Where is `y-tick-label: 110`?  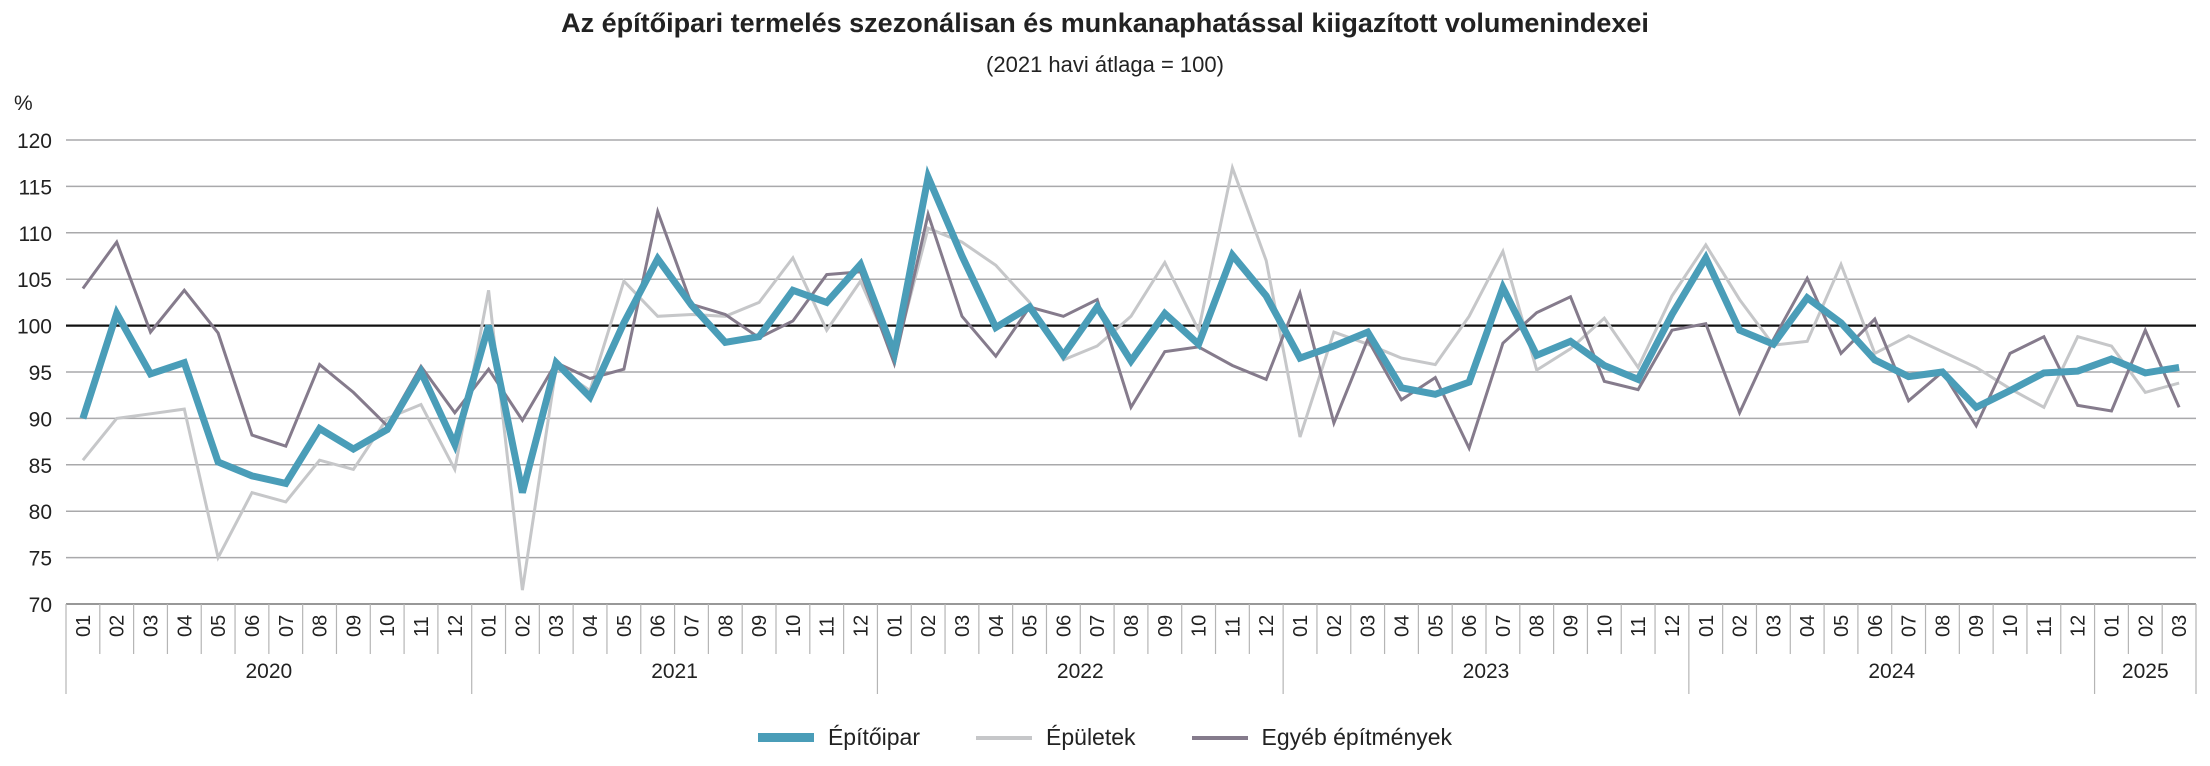 y-tick-label: 110 is located at coordinates (35, 234).